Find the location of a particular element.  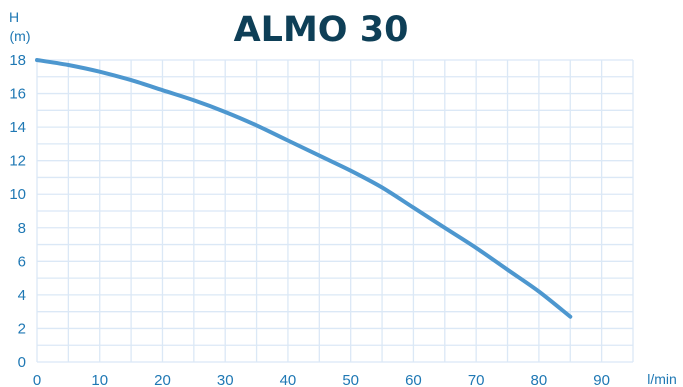

y-tick-label: 16 is located at coordinates (17, 94).